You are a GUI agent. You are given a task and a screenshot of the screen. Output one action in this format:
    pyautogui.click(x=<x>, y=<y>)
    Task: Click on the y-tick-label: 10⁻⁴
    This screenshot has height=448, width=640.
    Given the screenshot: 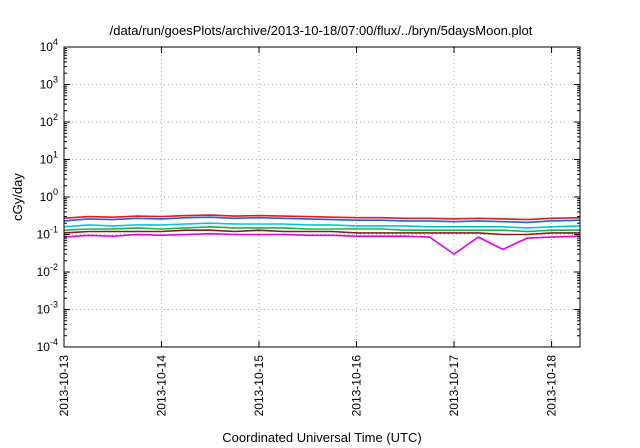 What is the action you would take?
    pyautogui.click(x=47, y=345)
    